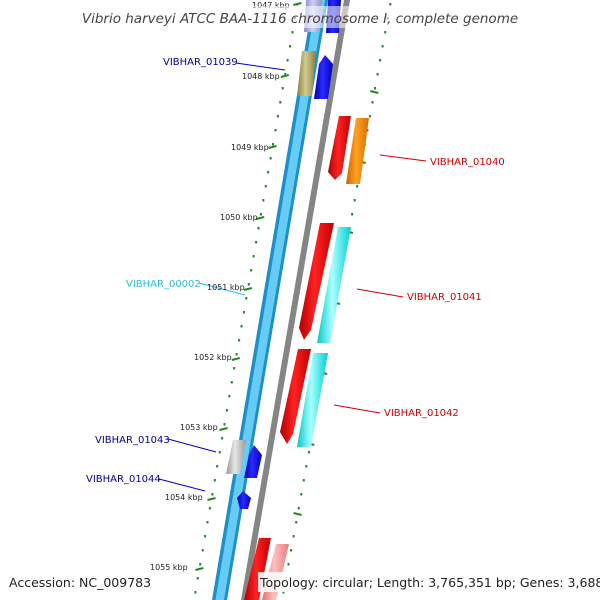 This screenshot has height=600, width=600. Describe the element at coordinates (123, 479) in the screenshot. I see `gene-label-vibhar-01044: VIBHAR_01044` at that location.